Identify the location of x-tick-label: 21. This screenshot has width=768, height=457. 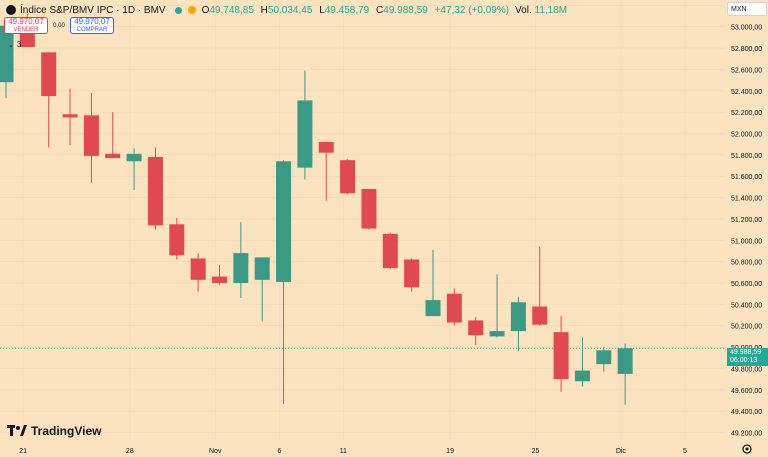
(23, 451).